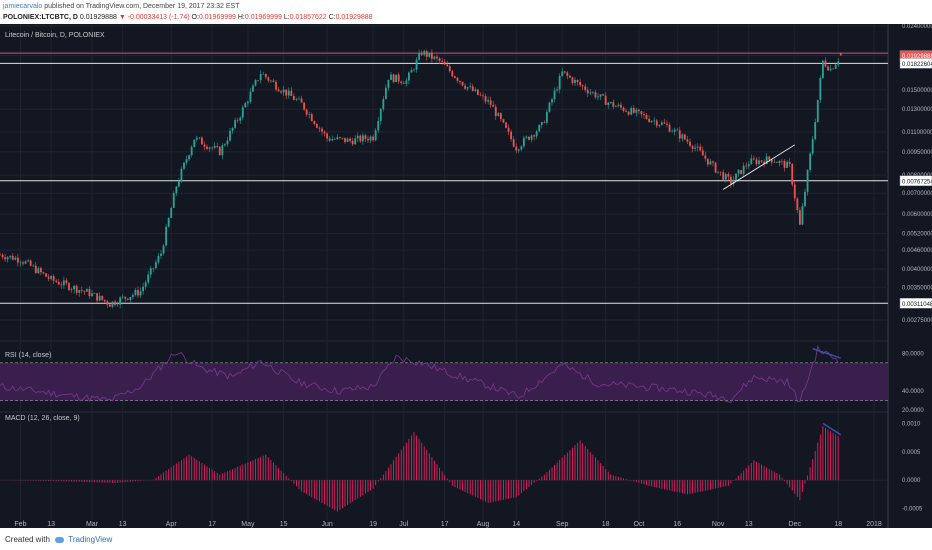 The width and height of the screenshot is (932, 550). What do you see at coordinates (913, 354) in the screenshot?
I see `rsi-tick-label: 80.0000` at bounding box center [913, 354].